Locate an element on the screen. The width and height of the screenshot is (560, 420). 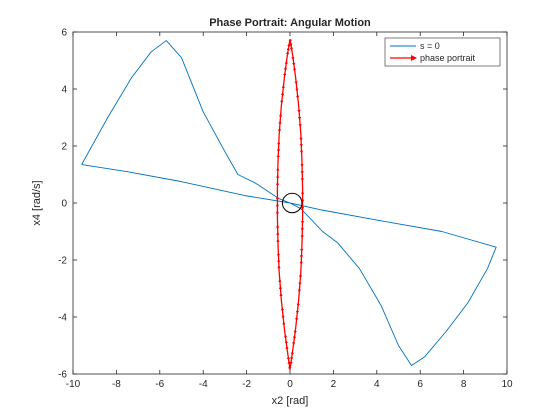
chart-title: Phase Portrait: Angular Motion is located at coordinates (290, 23).